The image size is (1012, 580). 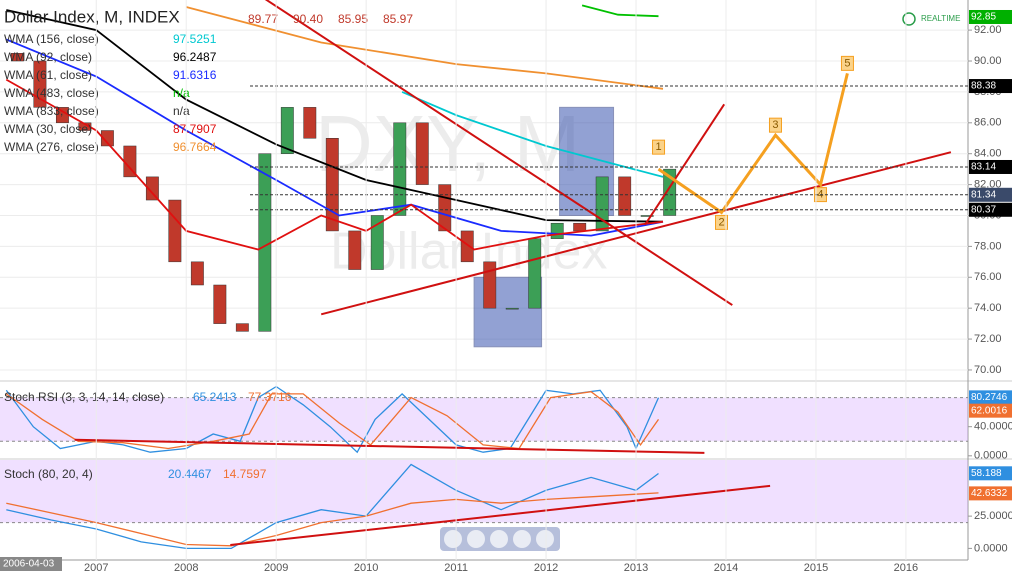 I want to click on date-label: 2006-04-03, so click(x=29, y=564).